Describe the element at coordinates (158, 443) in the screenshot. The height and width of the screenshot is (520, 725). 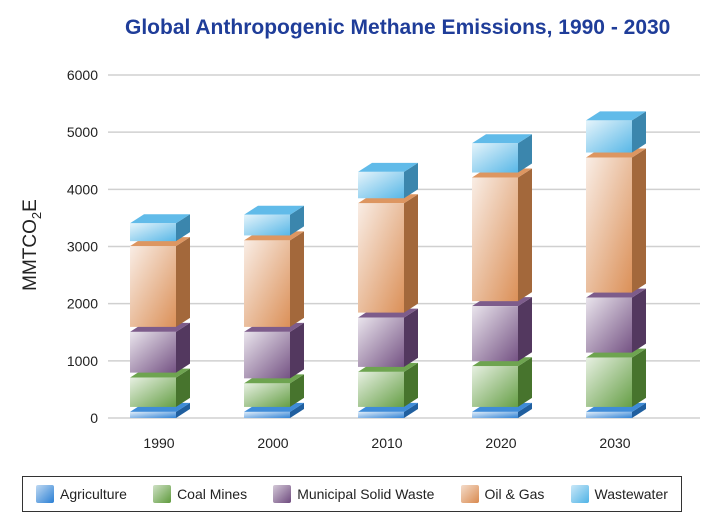
I see `x-tick-label: 1990` at that location.